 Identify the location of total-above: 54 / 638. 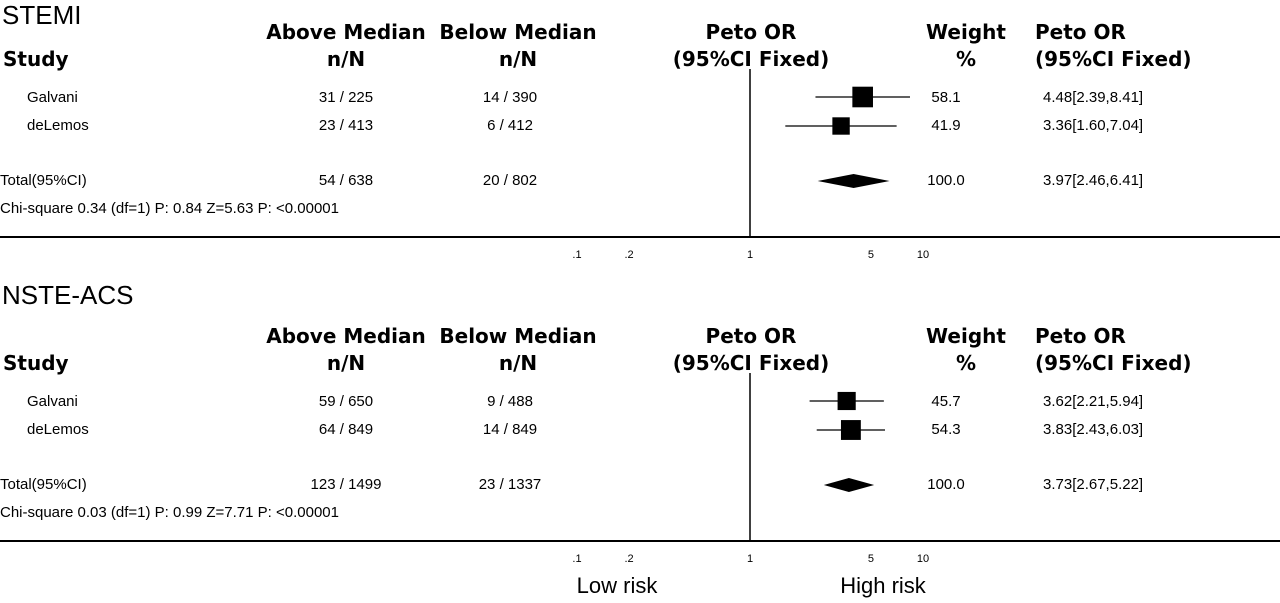
(346, 180).